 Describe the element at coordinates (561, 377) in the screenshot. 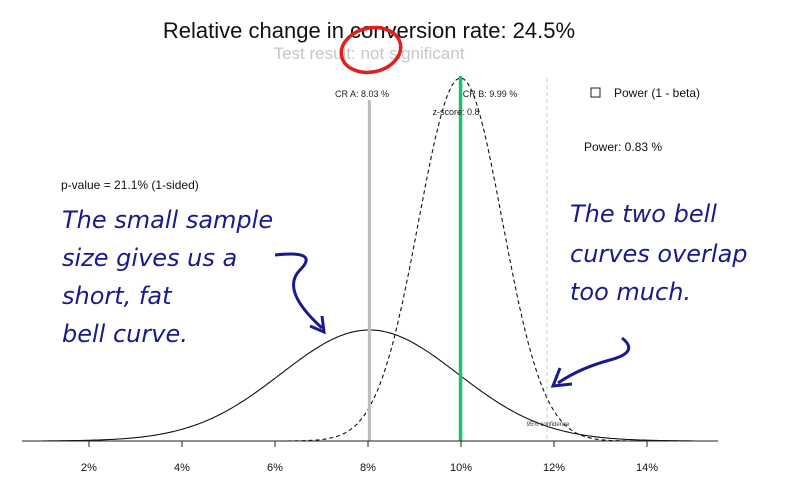

I see `right-arrowhead-icon` at that location.